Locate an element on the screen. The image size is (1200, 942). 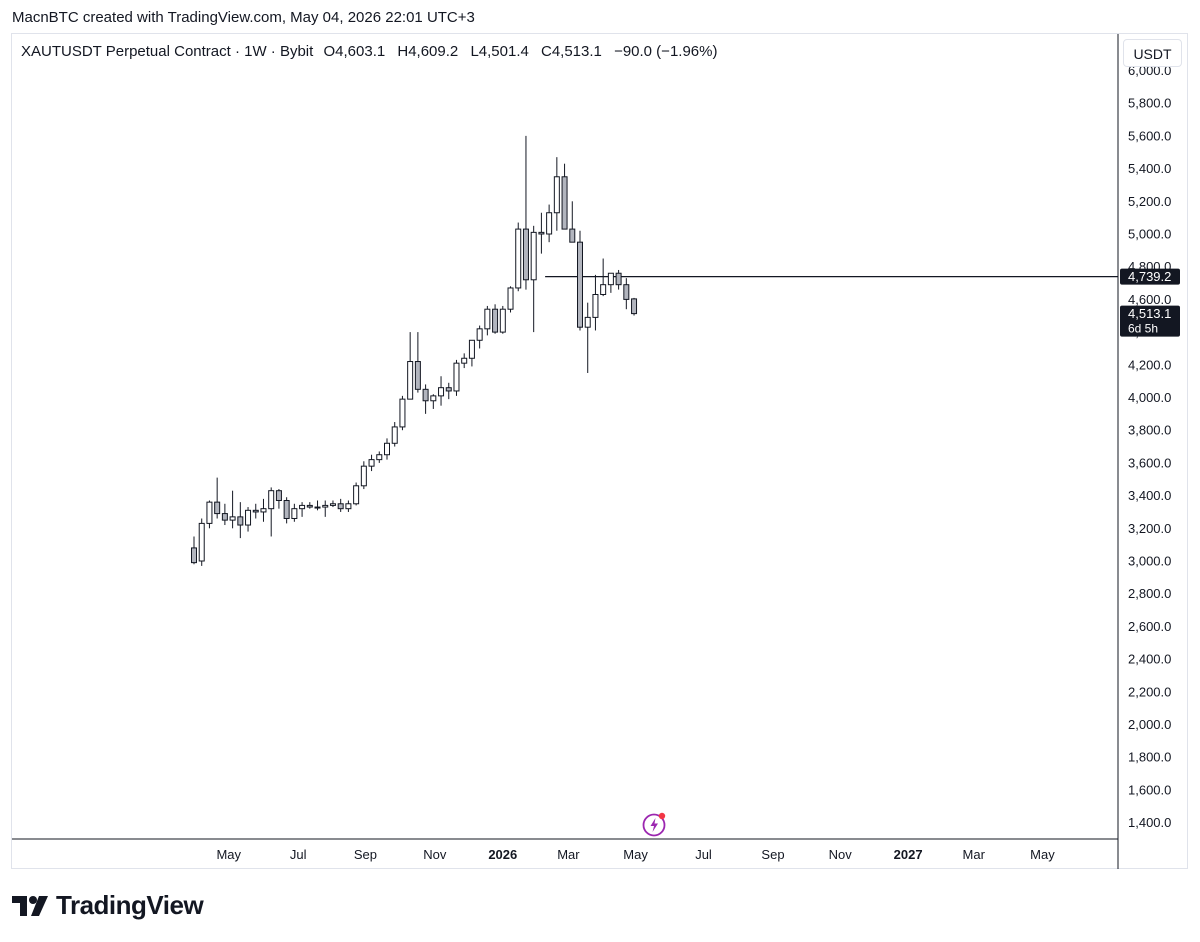
price-tick-label: 2,600.0 is located at coordinates (1149, 626).